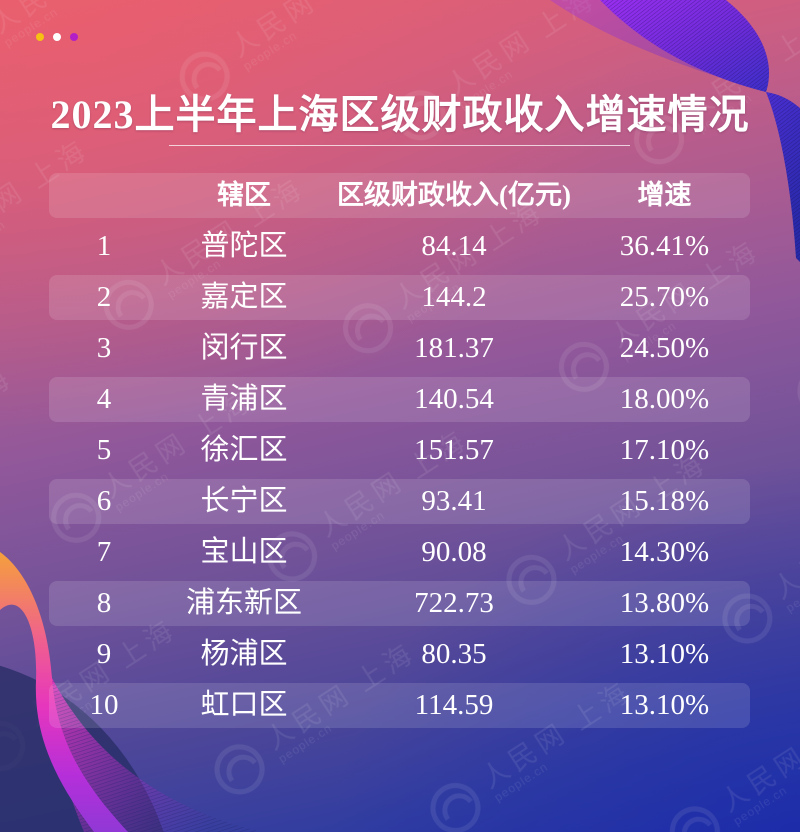  Describe the element at coordinates (399, 654) in the screenshot. I see `table-row: 9 杨浦区 80.35 13.10%` at that location.